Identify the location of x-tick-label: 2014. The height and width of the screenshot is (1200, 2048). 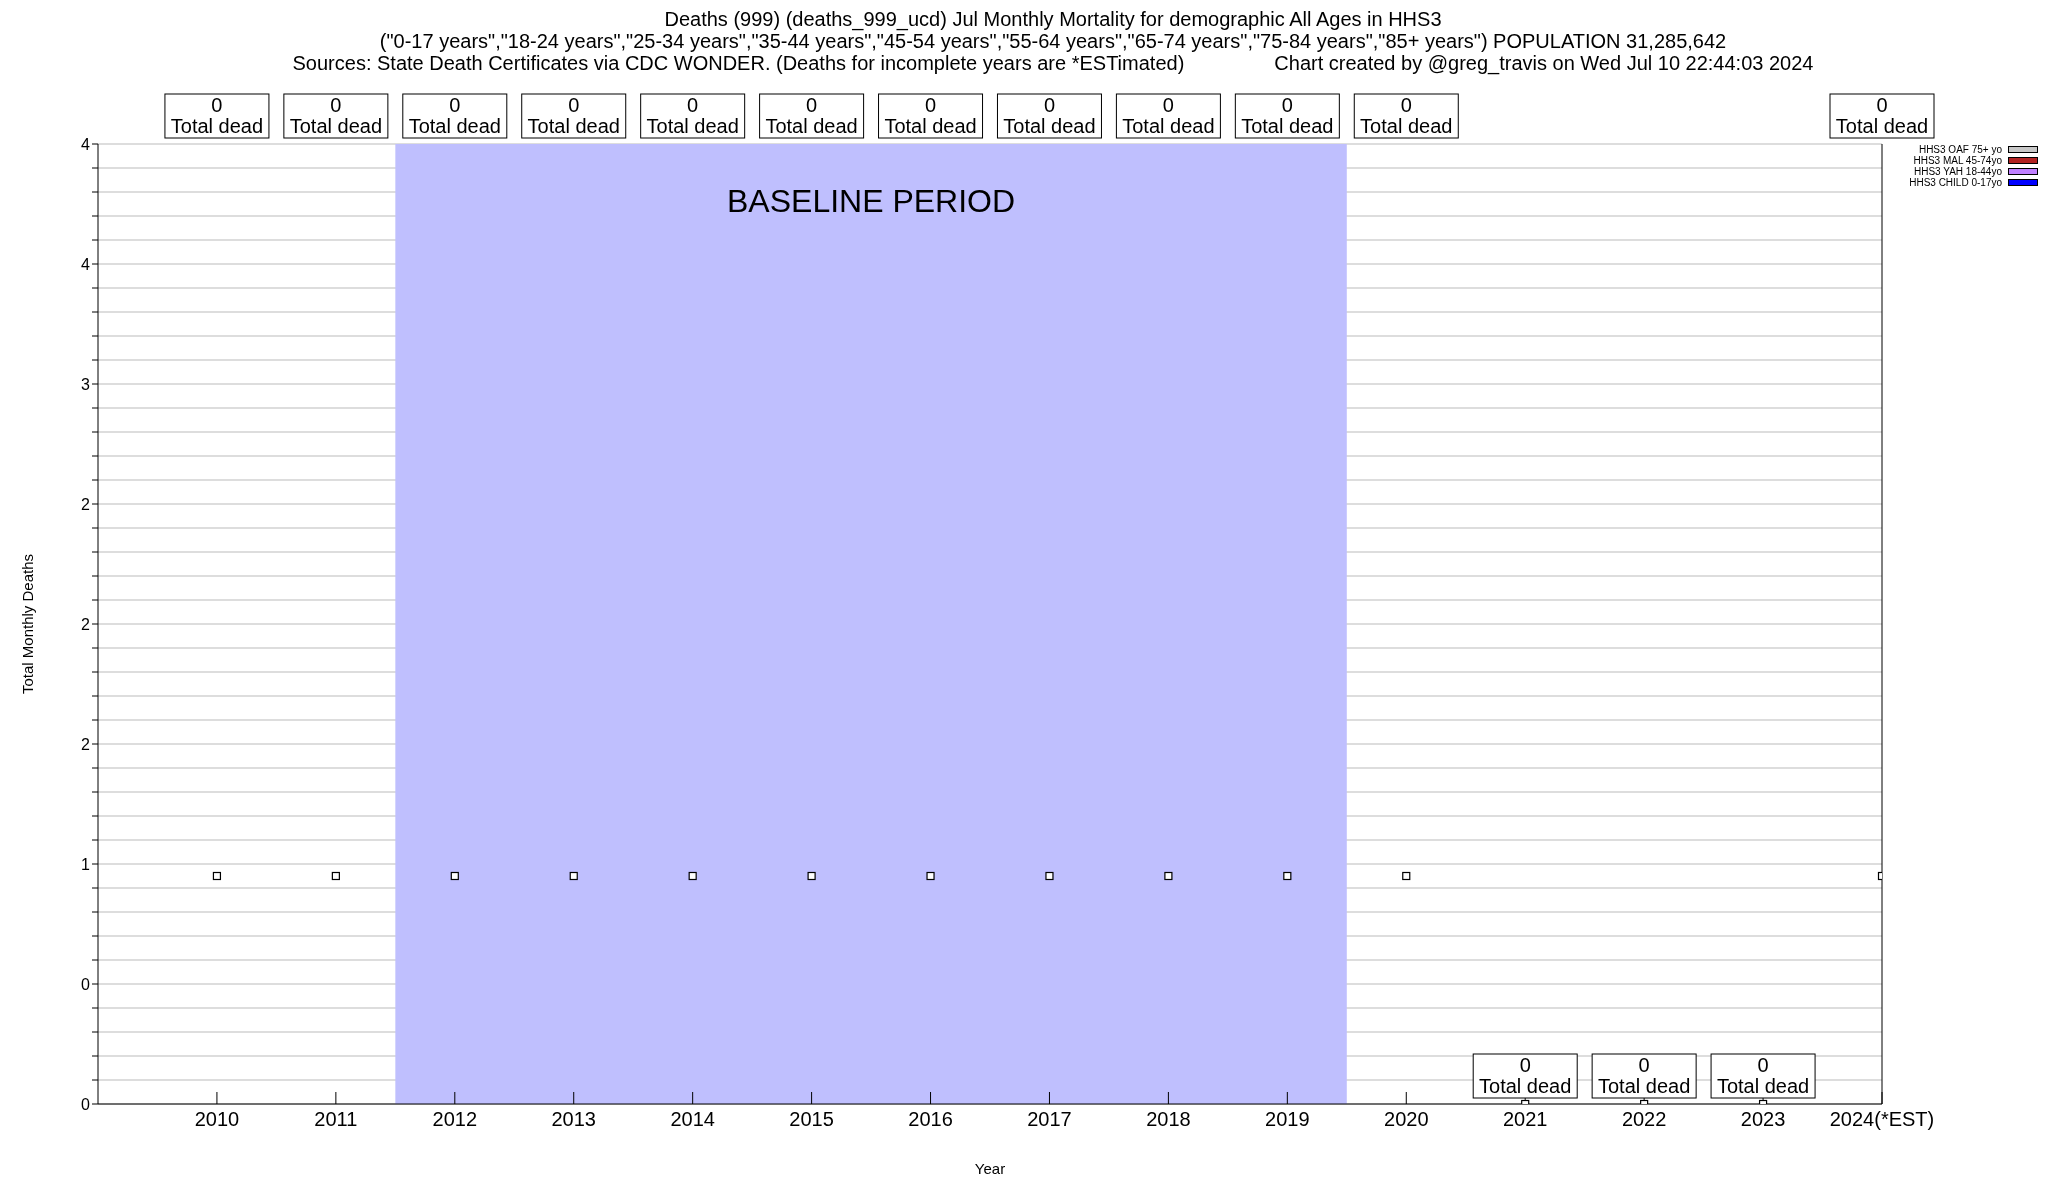
(692, 1119).